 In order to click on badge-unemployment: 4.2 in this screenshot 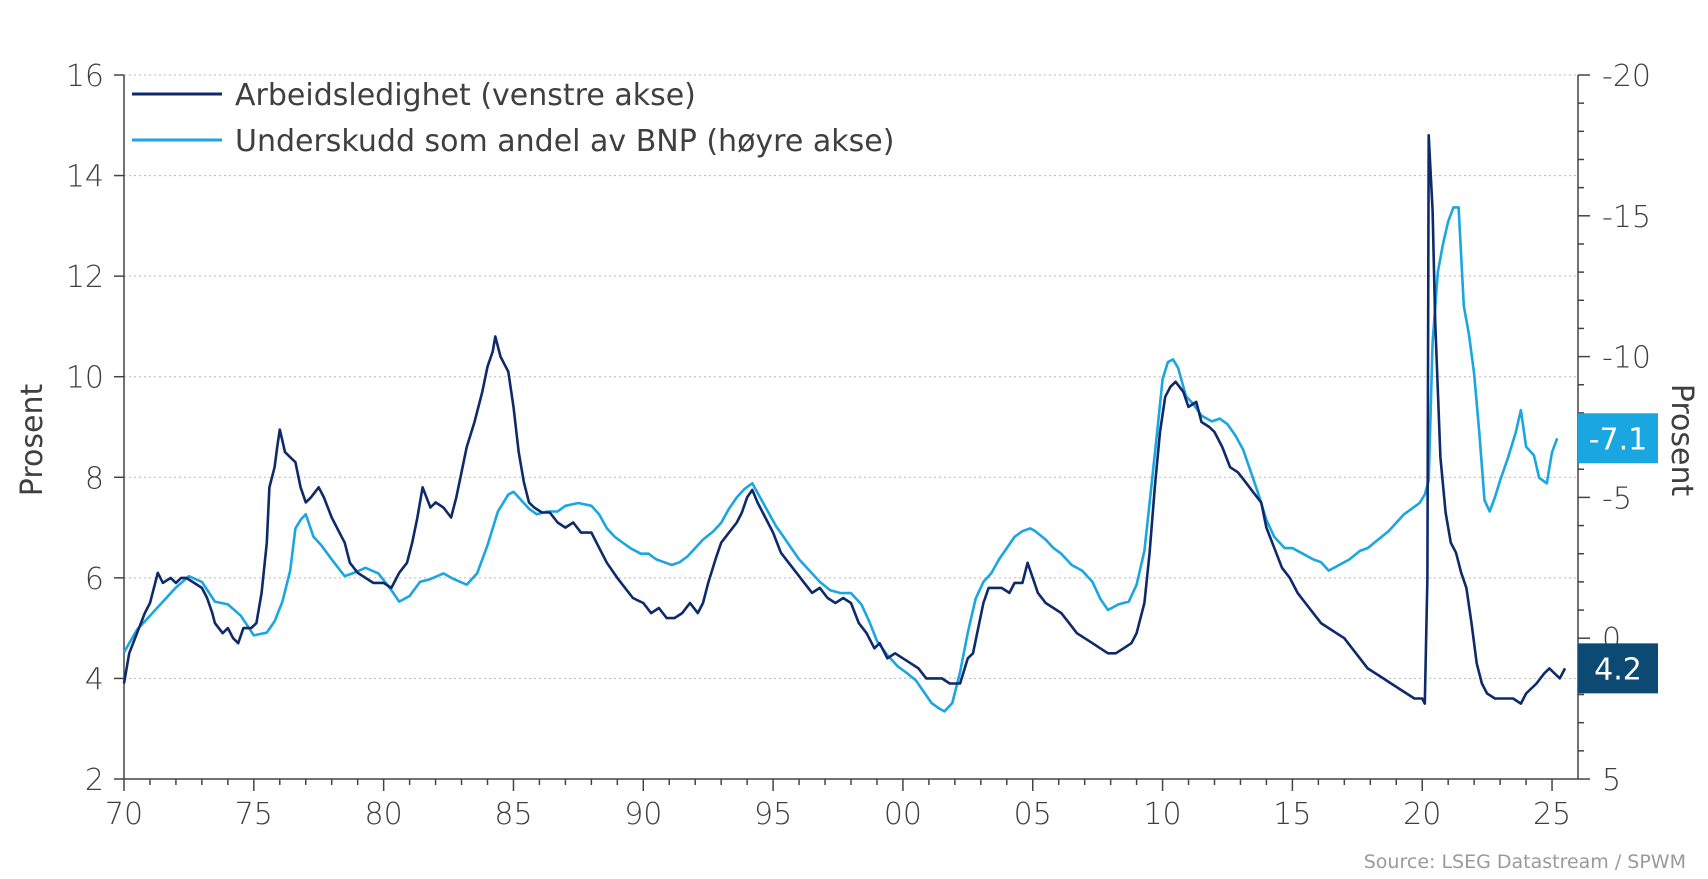, I will do `click(1618, 668)`.